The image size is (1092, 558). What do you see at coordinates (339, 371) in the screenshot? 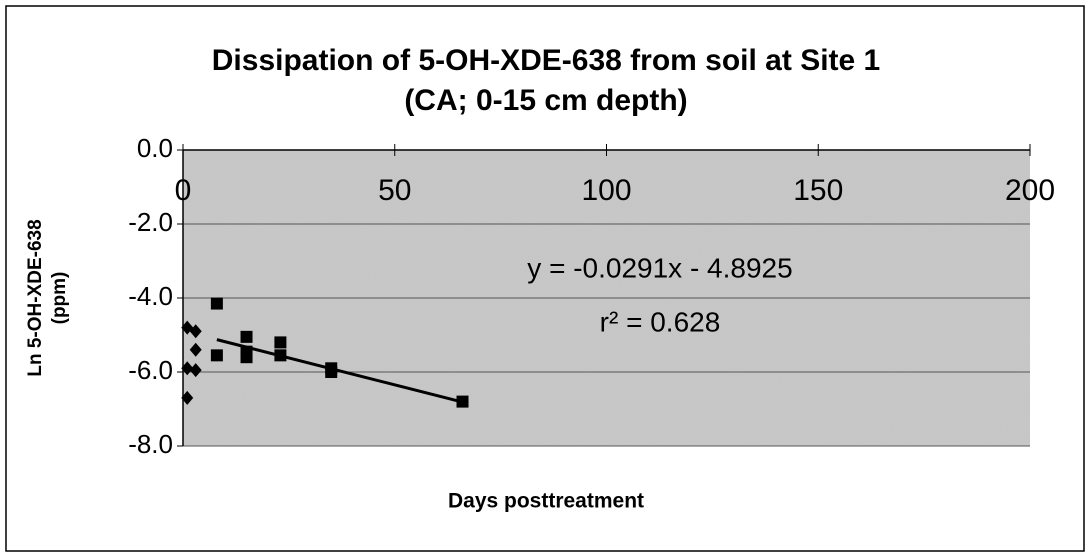
I see `trendline` at bounding box center [339, 371].